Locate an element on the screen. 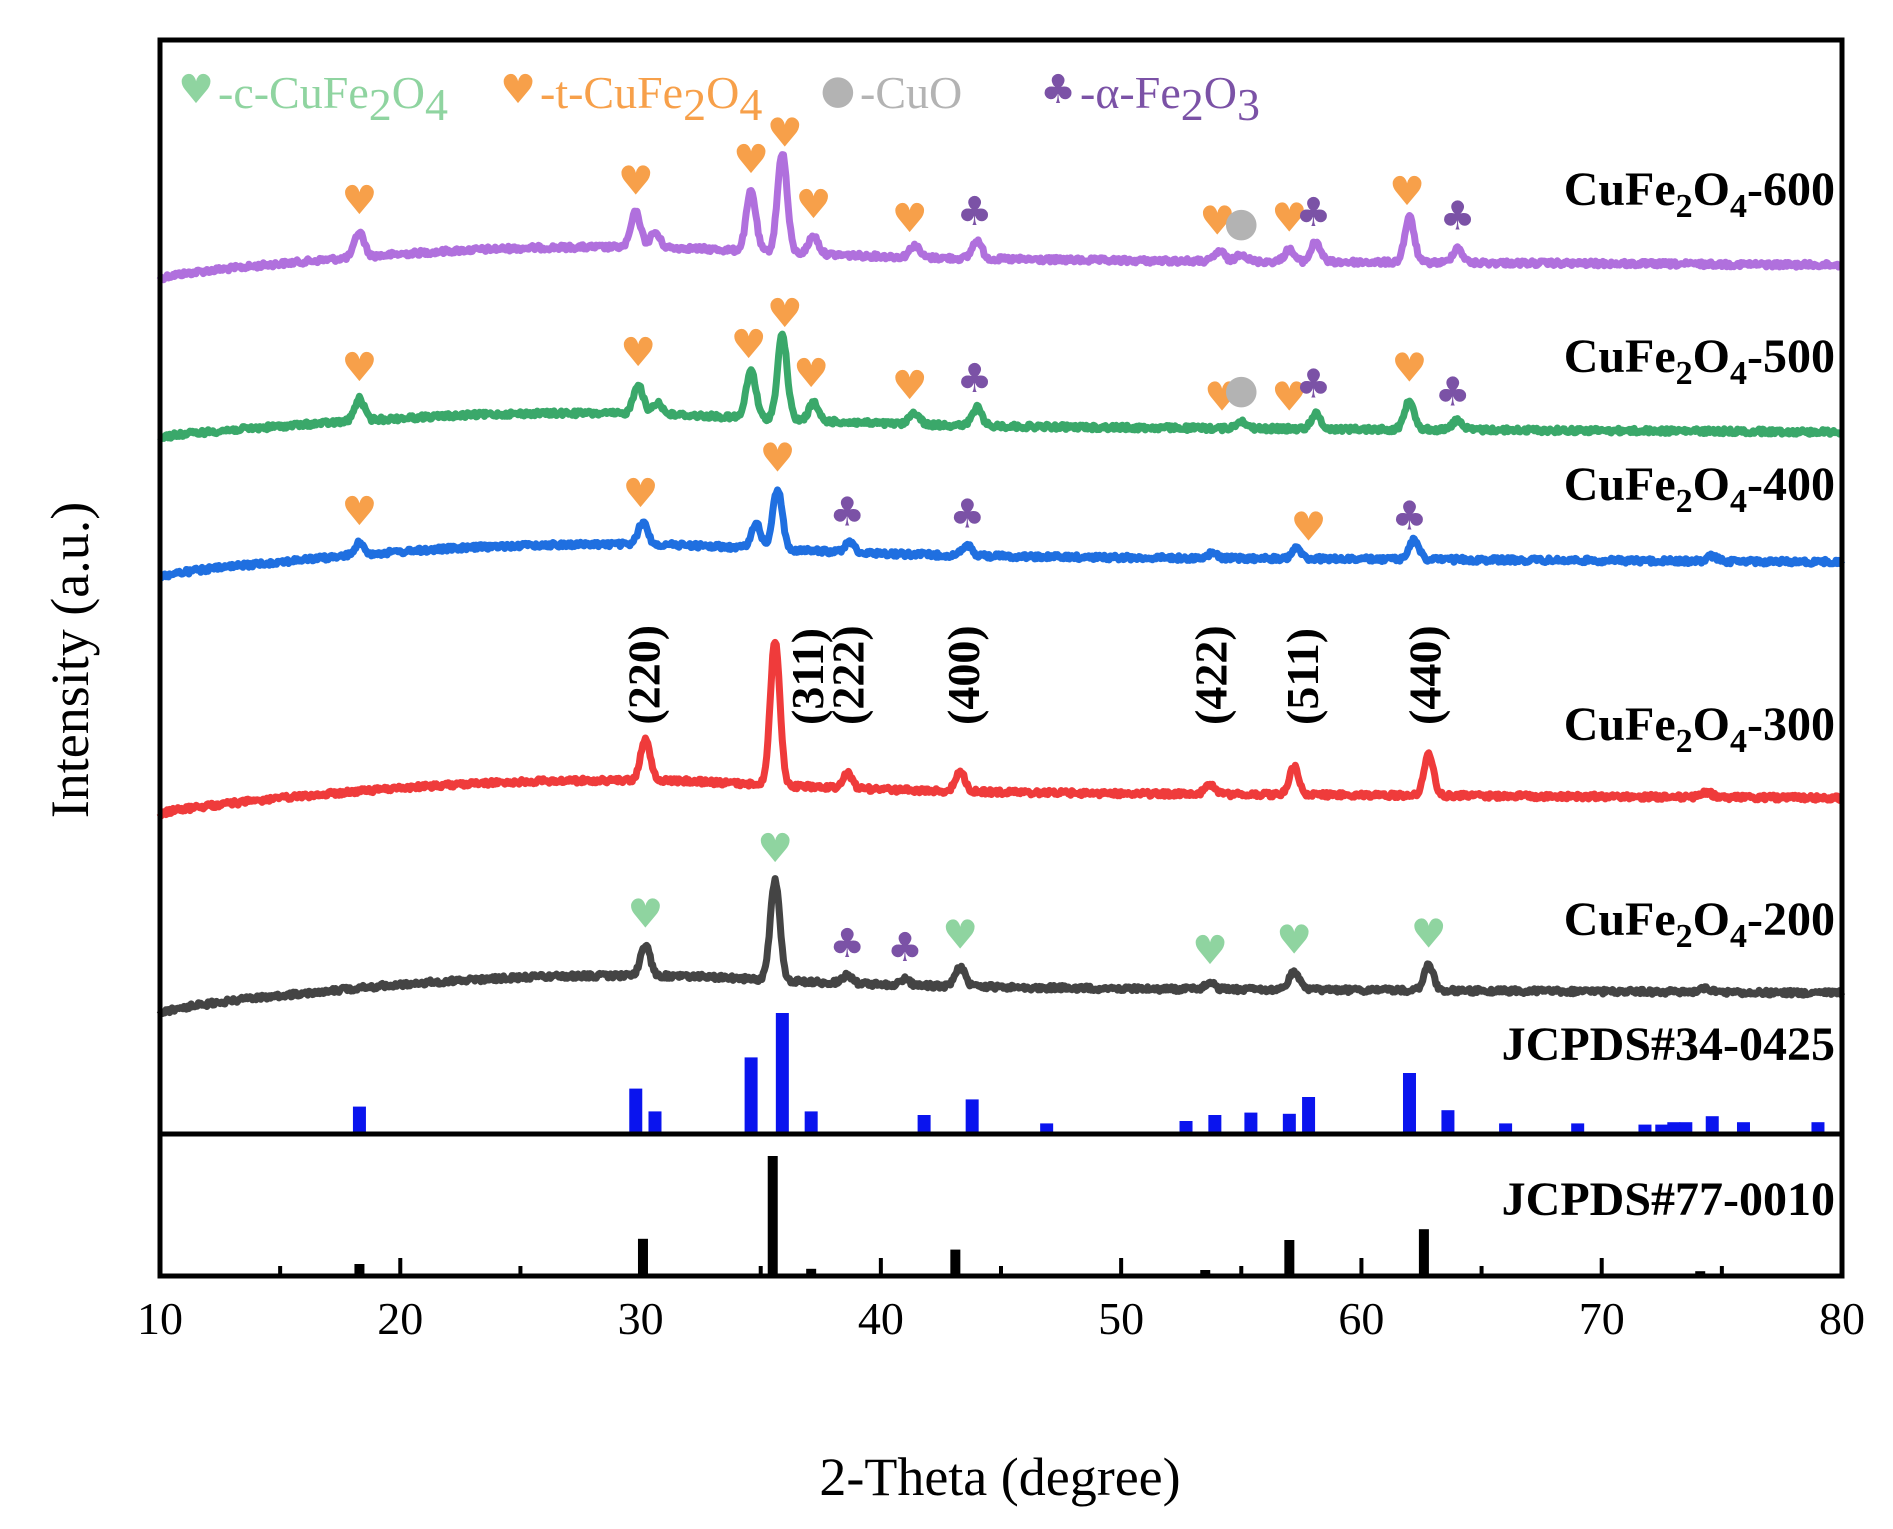 The image size is (1893, 1529). hkl-label: (422) is located at coordinates (1210, 675).